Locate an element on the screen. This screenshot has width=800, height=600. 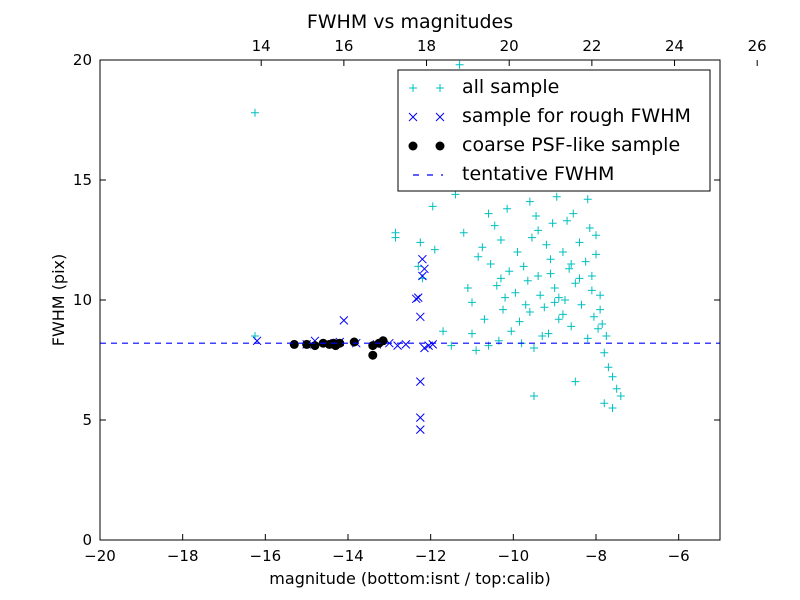
y-tick-label: 5 is located at coordinates (87, 420).